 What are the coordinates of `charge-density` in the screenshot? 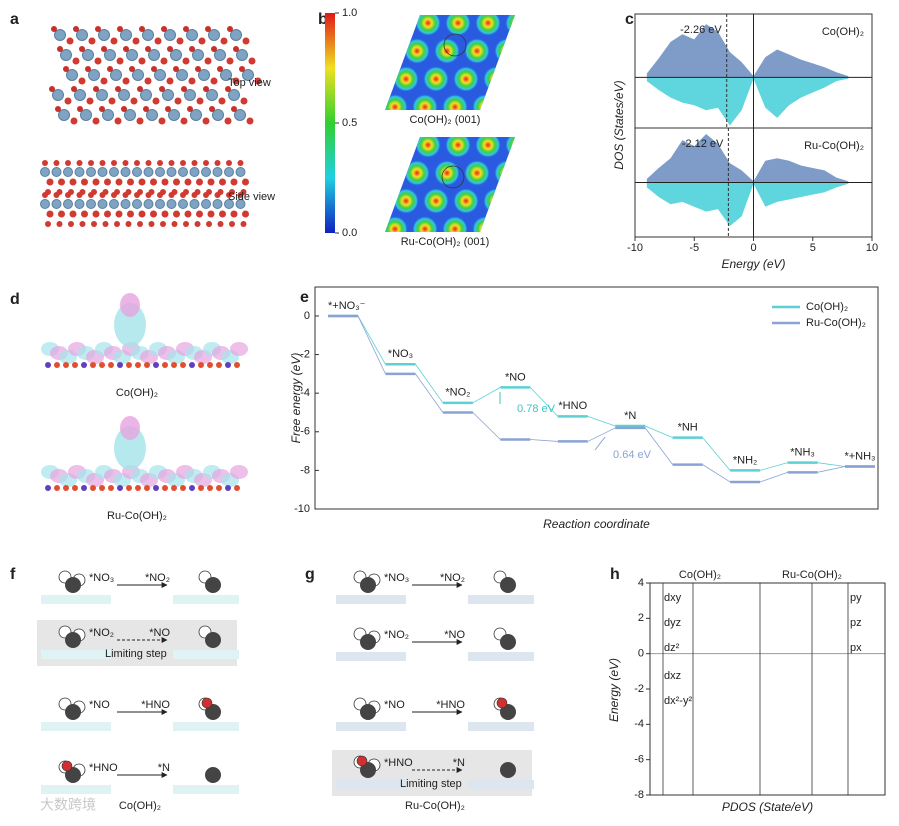 It's located at (144, 330).